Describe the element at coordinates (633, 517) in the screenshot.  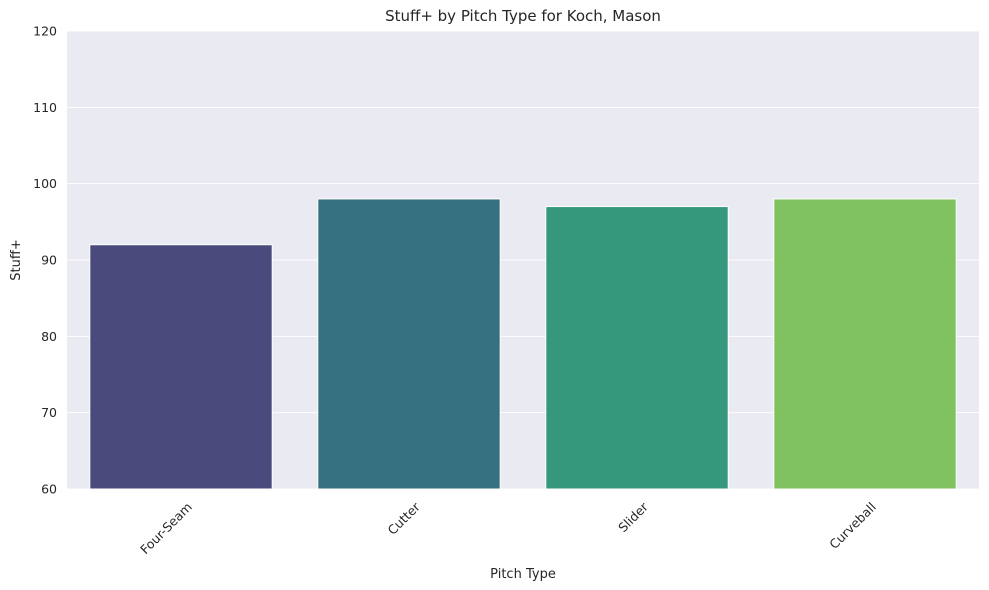
I see `x-tick-label: Slider` at that location.